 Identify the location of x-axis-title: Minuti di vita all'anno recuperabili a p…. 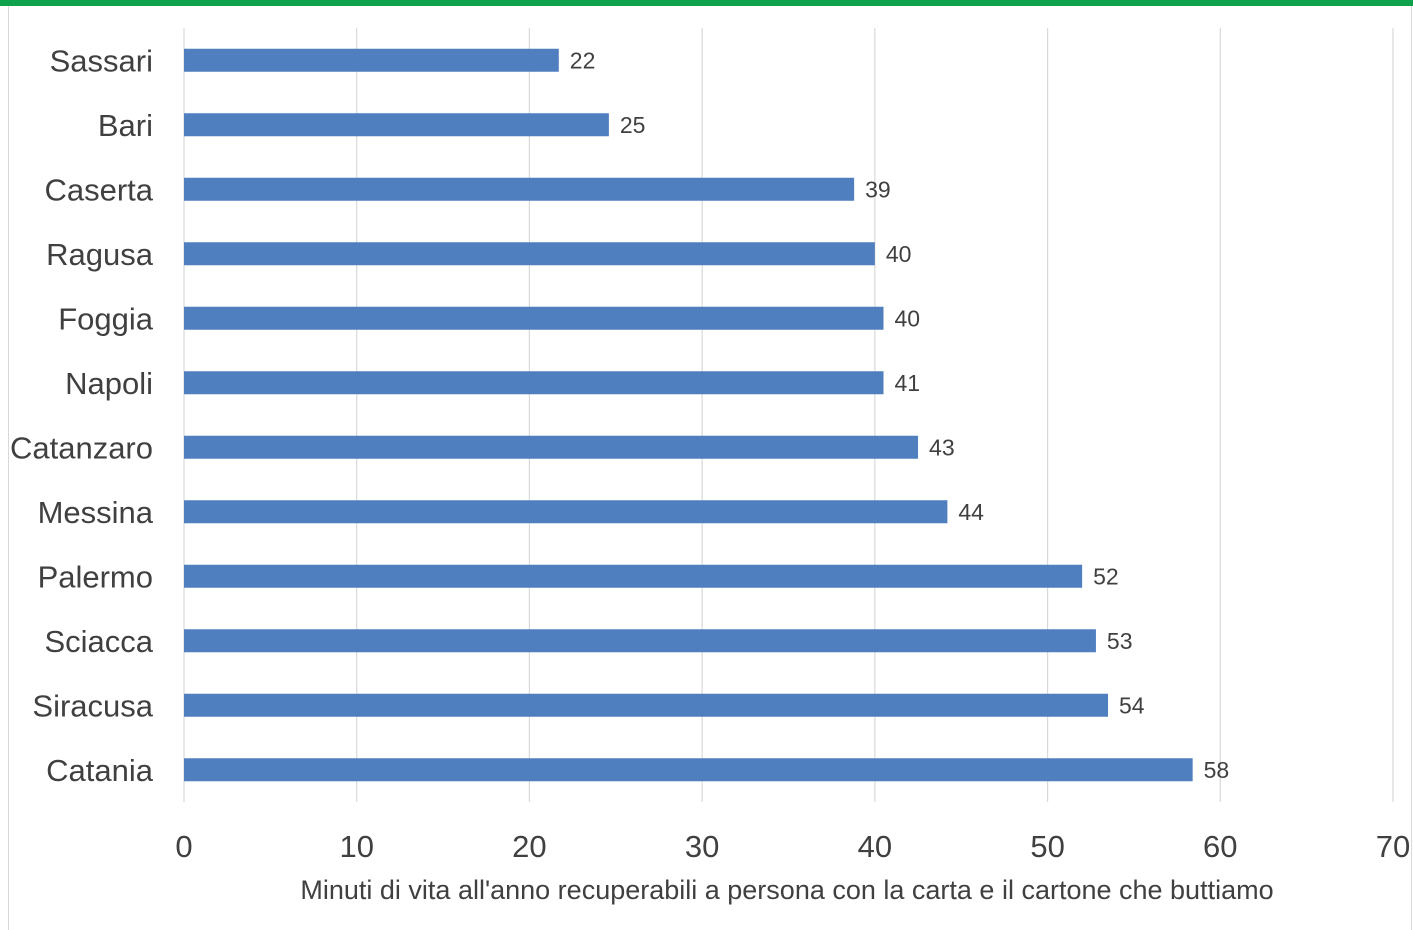
(786, 890).